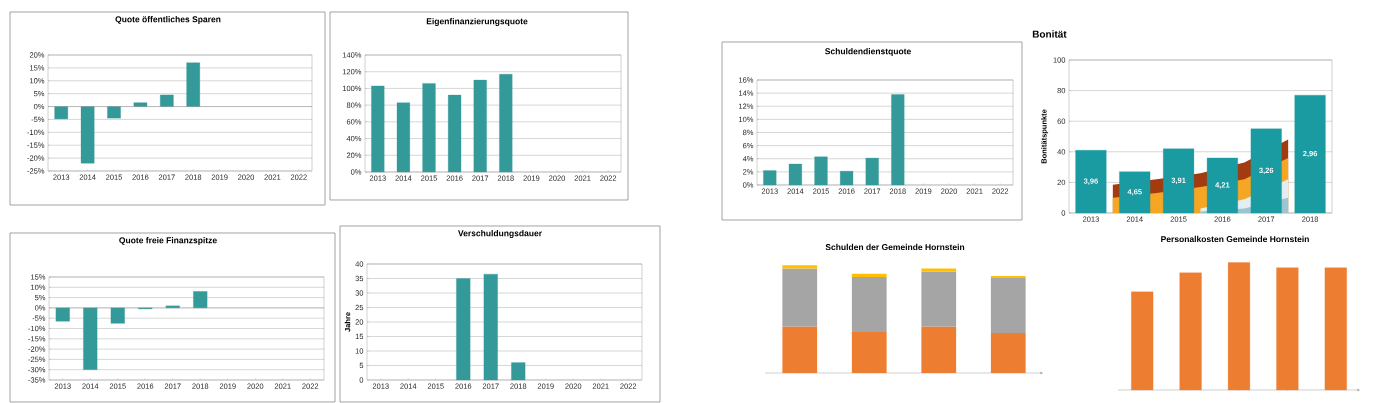 The width and height of the screenshot is (1376, 403). I want to click on chart-title: Quote öffentliches Sparen, so click(168, 20).